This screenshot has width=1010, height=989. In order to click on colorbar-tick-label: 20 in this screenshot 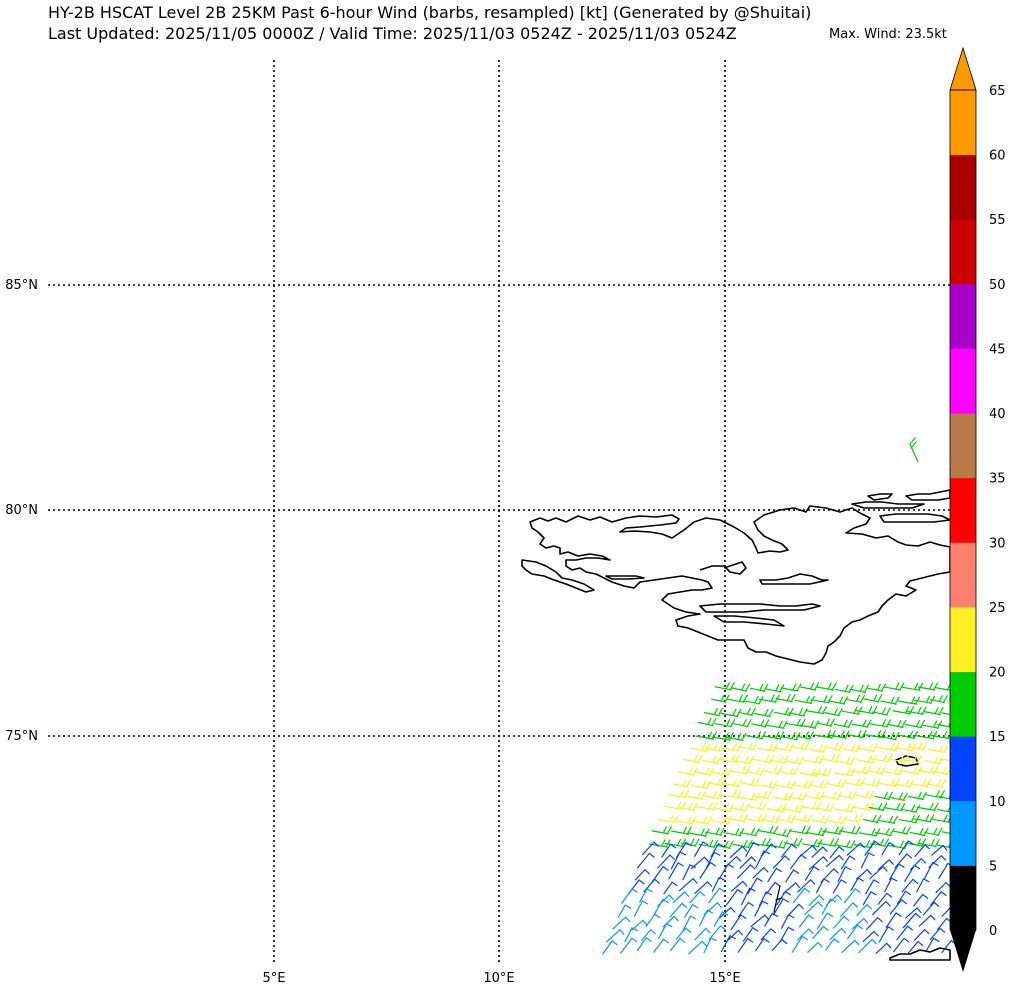, I will do `click(997, 673)`.